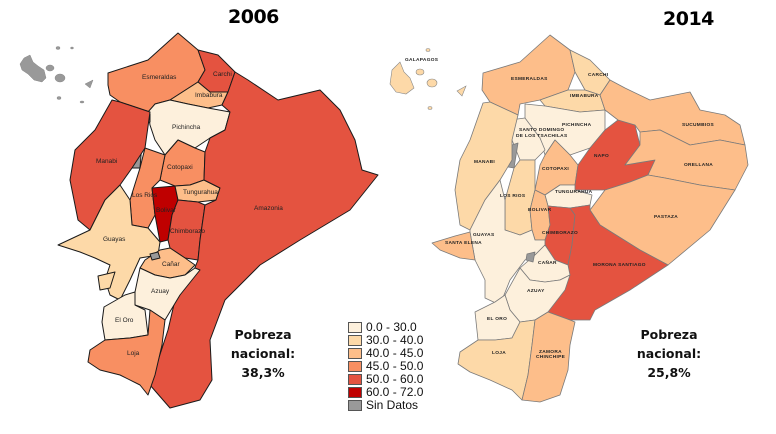 The image size is (776, 434). I want to click on region-galapagos-2006, so click(56, 75).